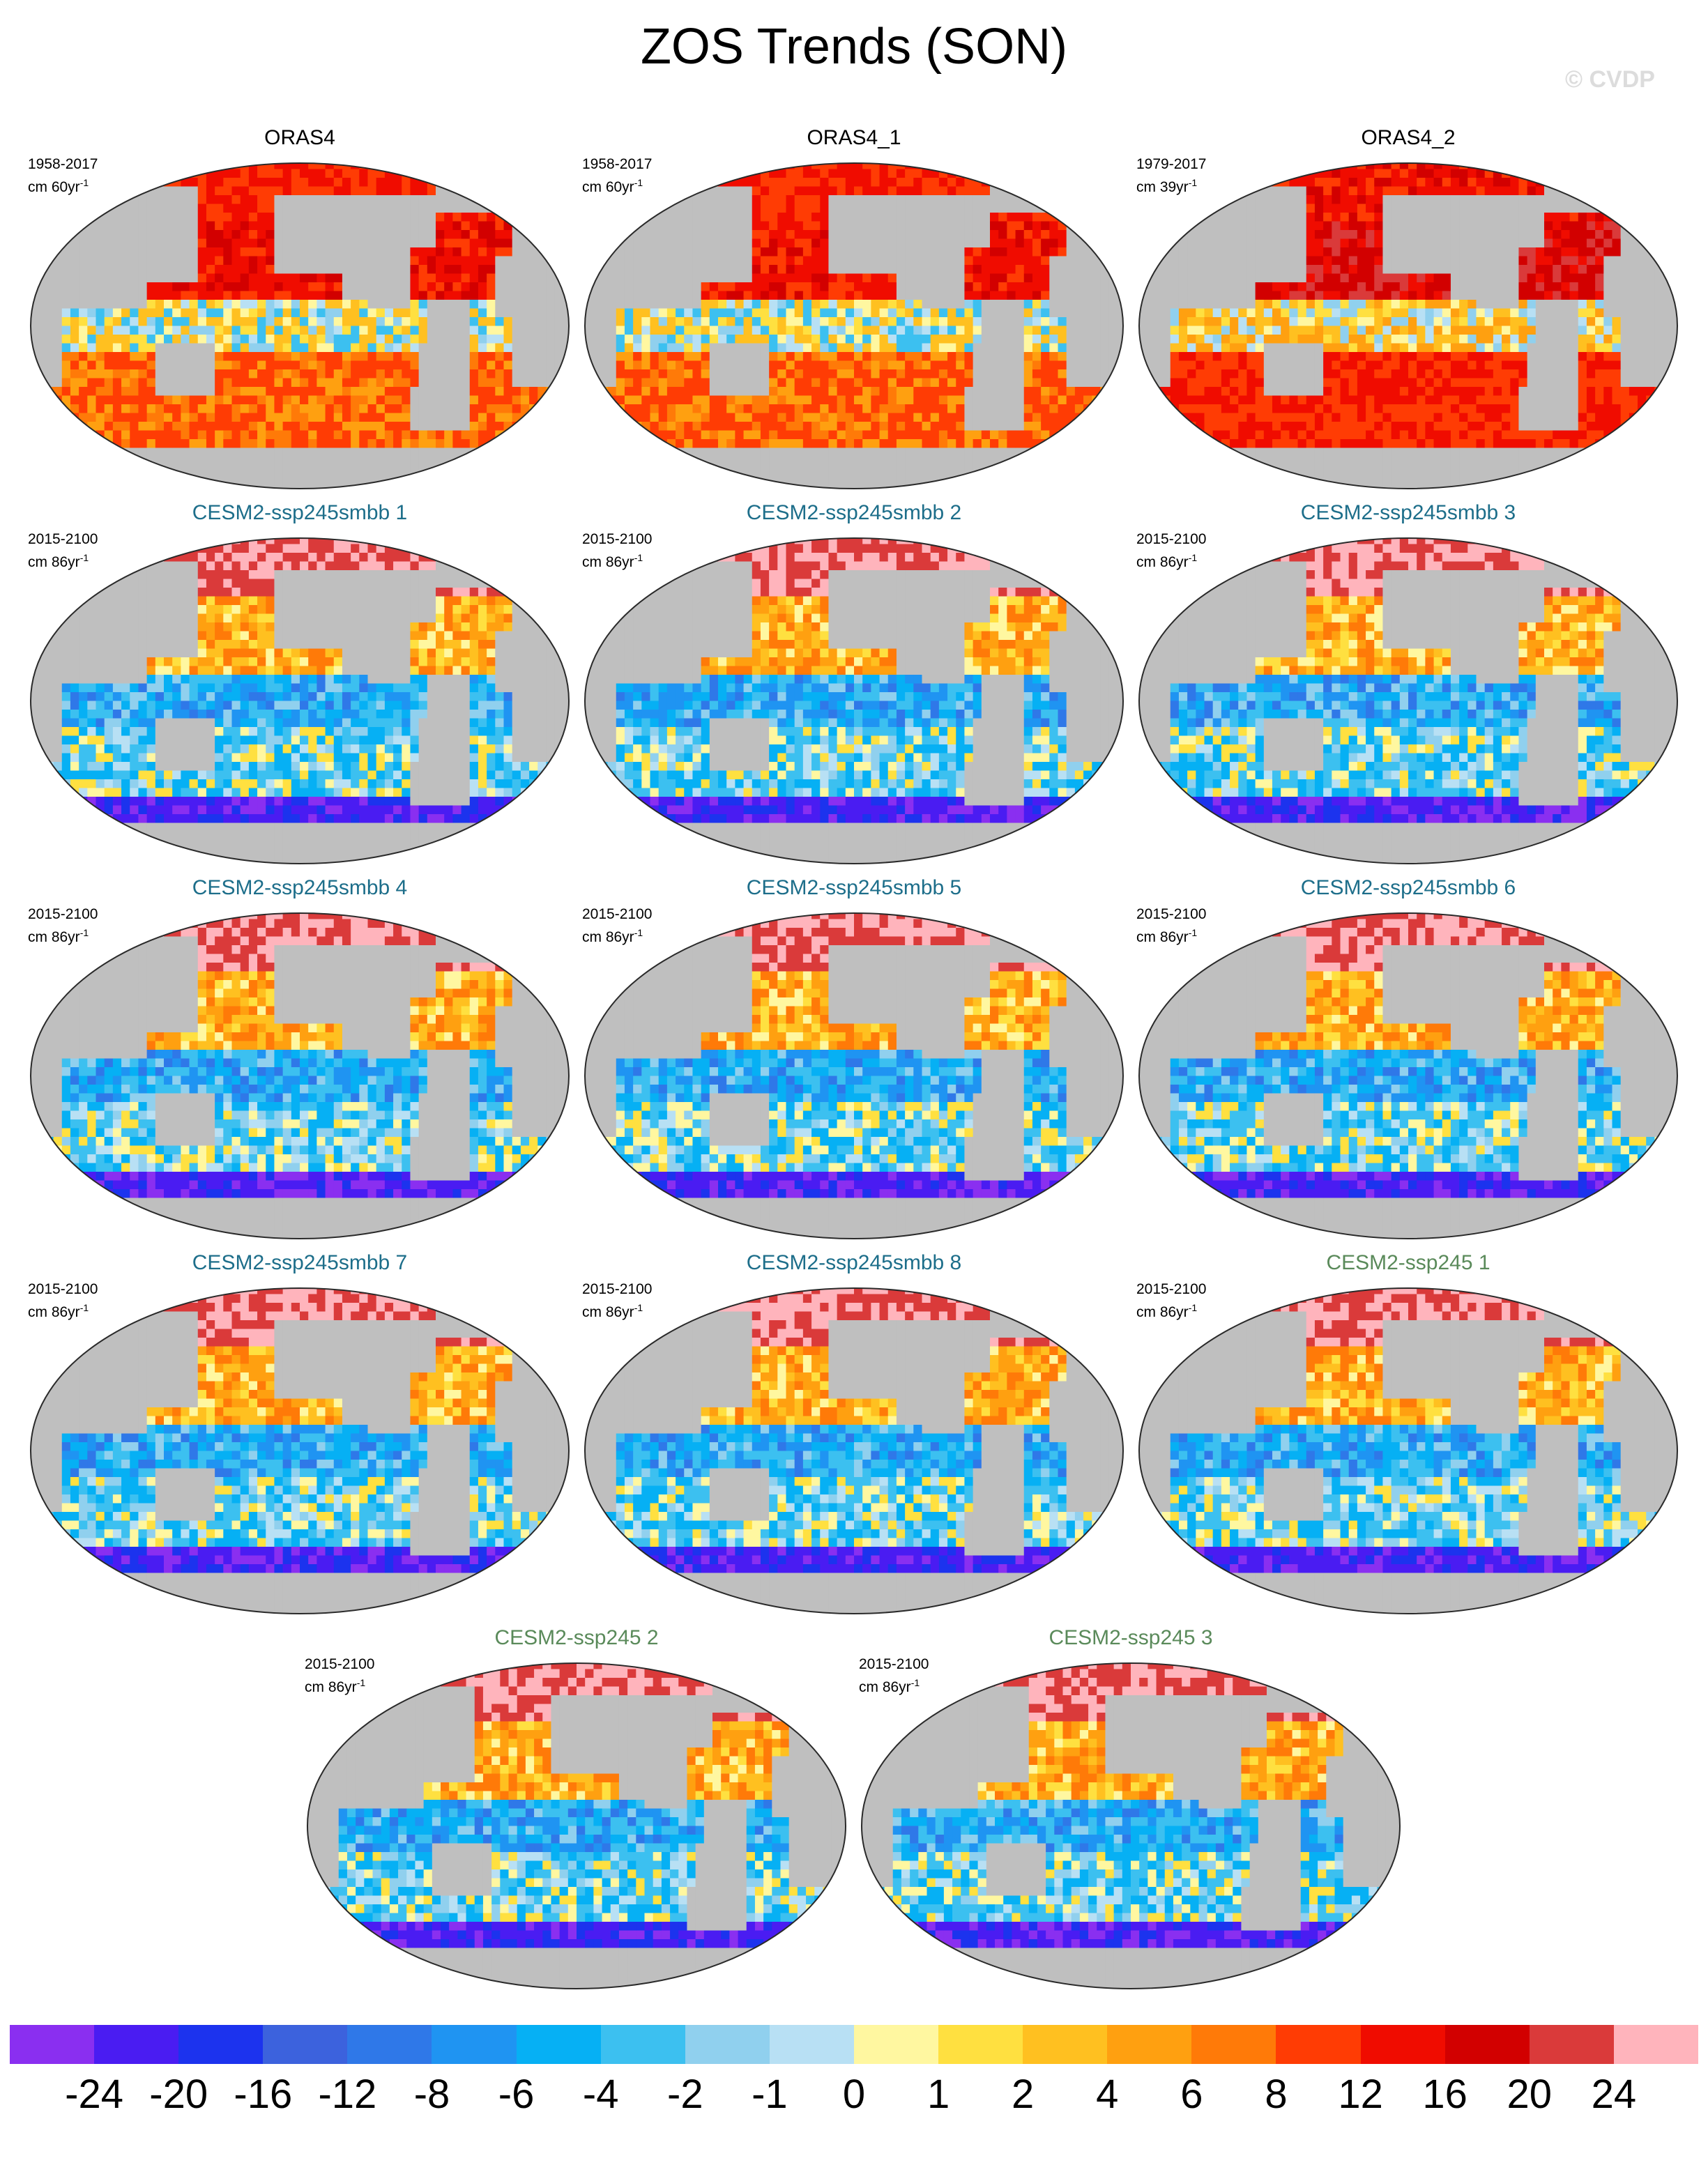 The height and width of the screenshot is (2172, 1708). Describe the element at coordinates (1162, 187) in the screenshot. I see `panel-units-text: cm 39yr` at that location.